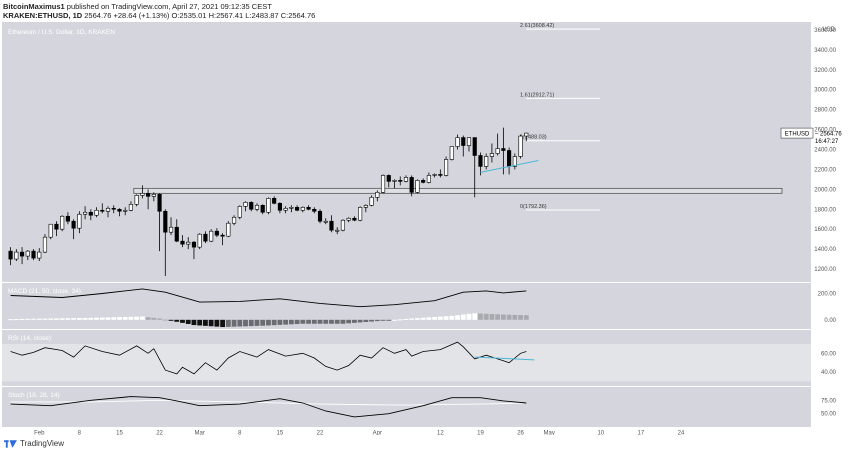  I want to click on support-zone-box, so click(458, 190).